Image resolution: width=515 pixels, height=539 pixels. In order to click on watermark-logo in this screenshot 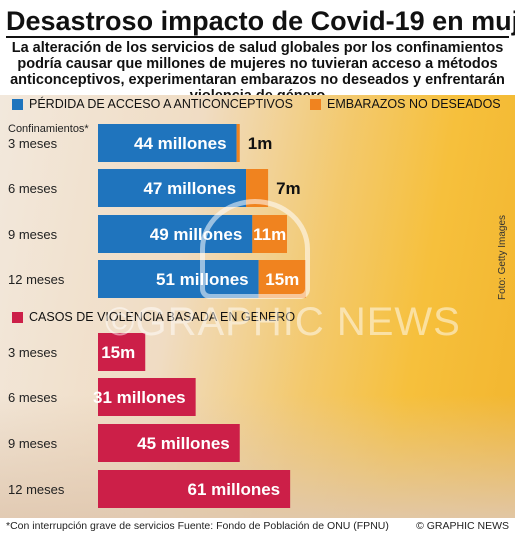, I will do `click(255, 249)`.